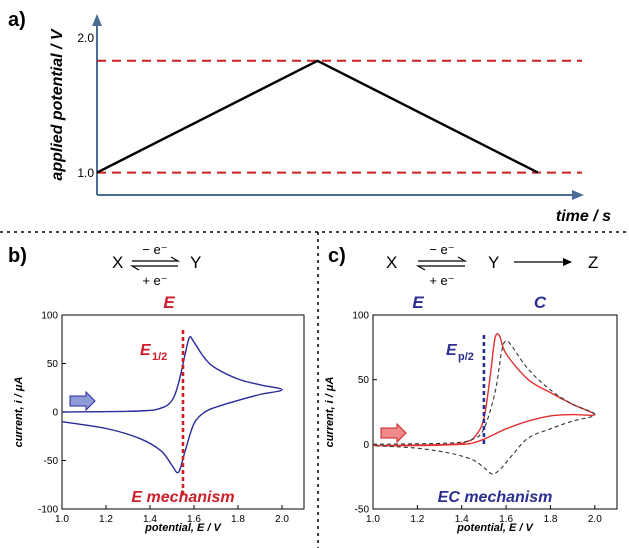 This screenshot has height=548, width=629. I want to click on panel-a-ytick-low: 1.0, so click(85, 173).